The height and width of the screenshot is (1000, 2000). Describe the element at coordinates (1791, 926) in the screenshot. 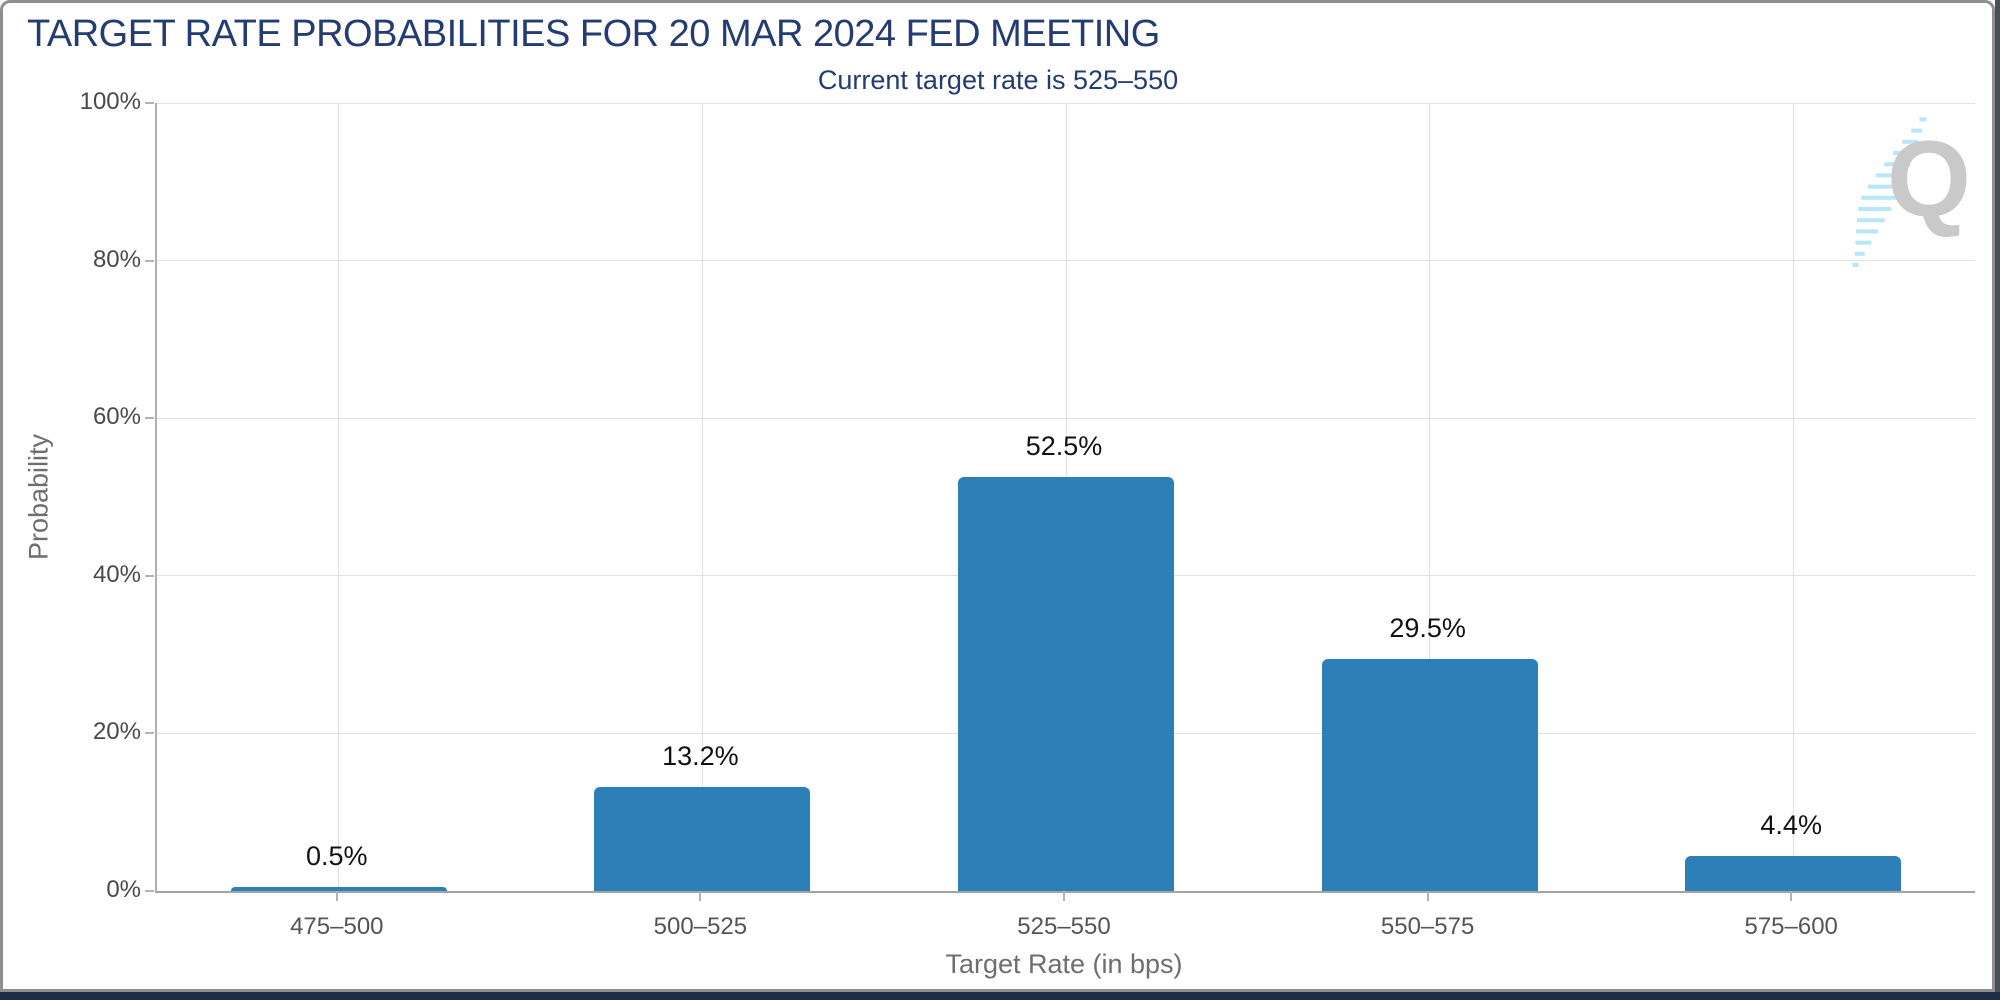

I see `x-tick-label: 575–600` at that location.